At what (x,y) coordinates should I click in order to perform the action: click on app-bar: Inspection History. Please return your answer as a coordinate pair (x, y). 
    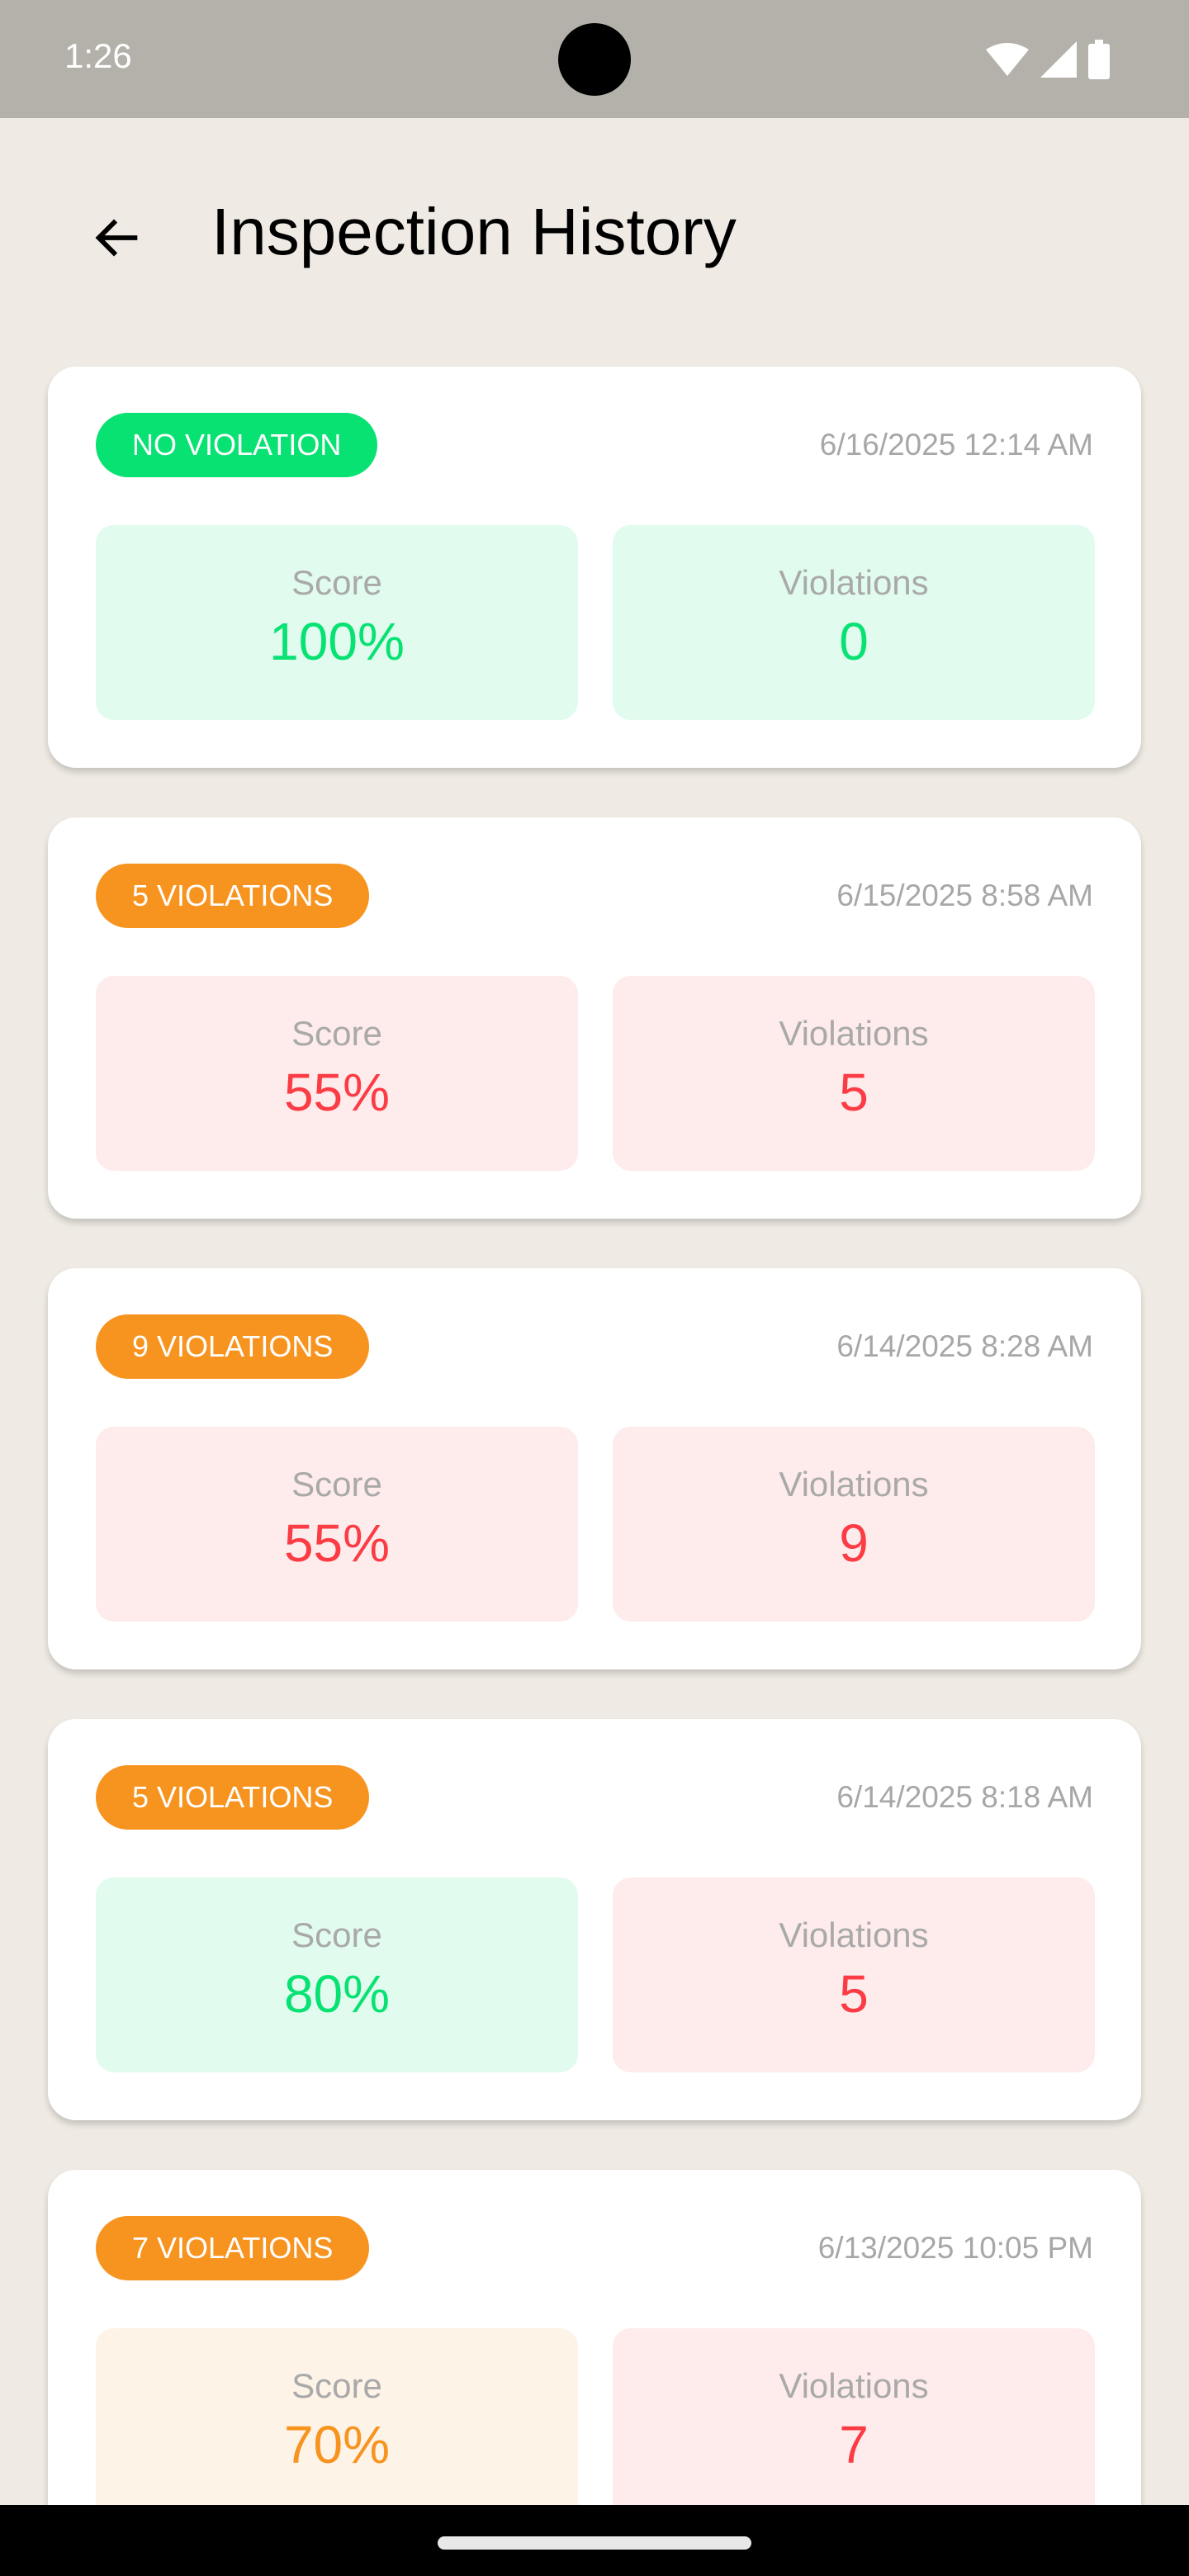
    Looking at the image, I should click on (594, 221).